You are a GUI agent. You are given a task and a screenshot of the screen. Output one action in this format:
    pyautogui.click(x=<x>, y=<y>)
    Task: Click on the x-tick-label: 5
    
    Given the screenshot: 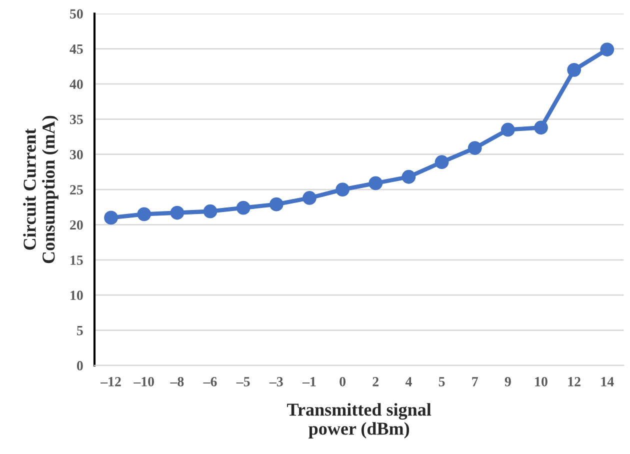 What is the action you would take?
    pyautogui.click(x=441, y=381)
    